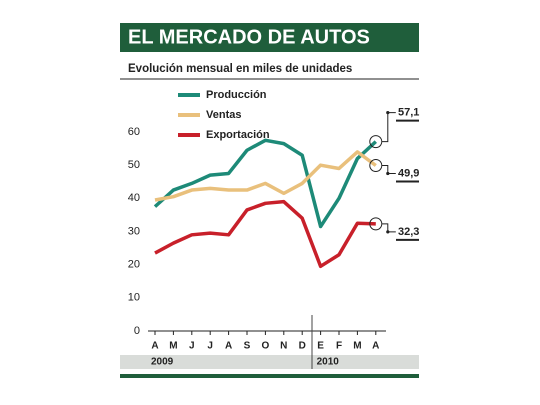 This screenshot has width=540, height=405. What do you see at coordinates (236, 95) in the screenshot?
I see `legend-label: Producción` at bounding box center [236, 95].